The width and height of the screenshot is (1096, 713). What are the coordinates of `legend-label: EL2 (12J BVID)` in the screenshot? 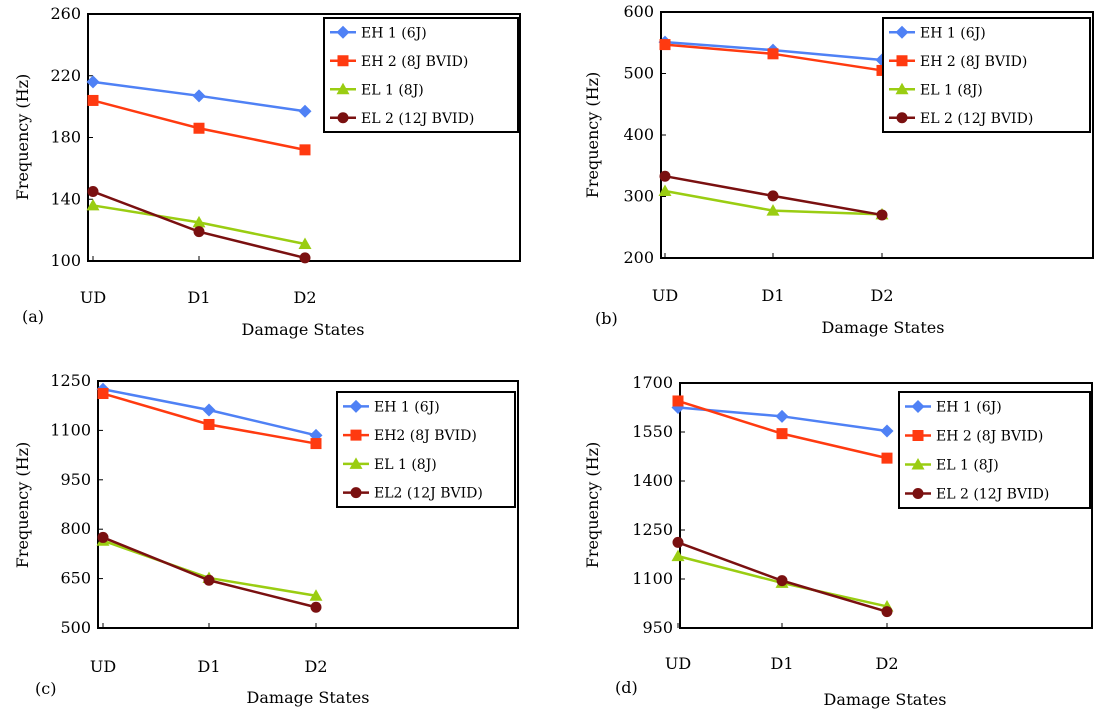 It's located at (428, 494).